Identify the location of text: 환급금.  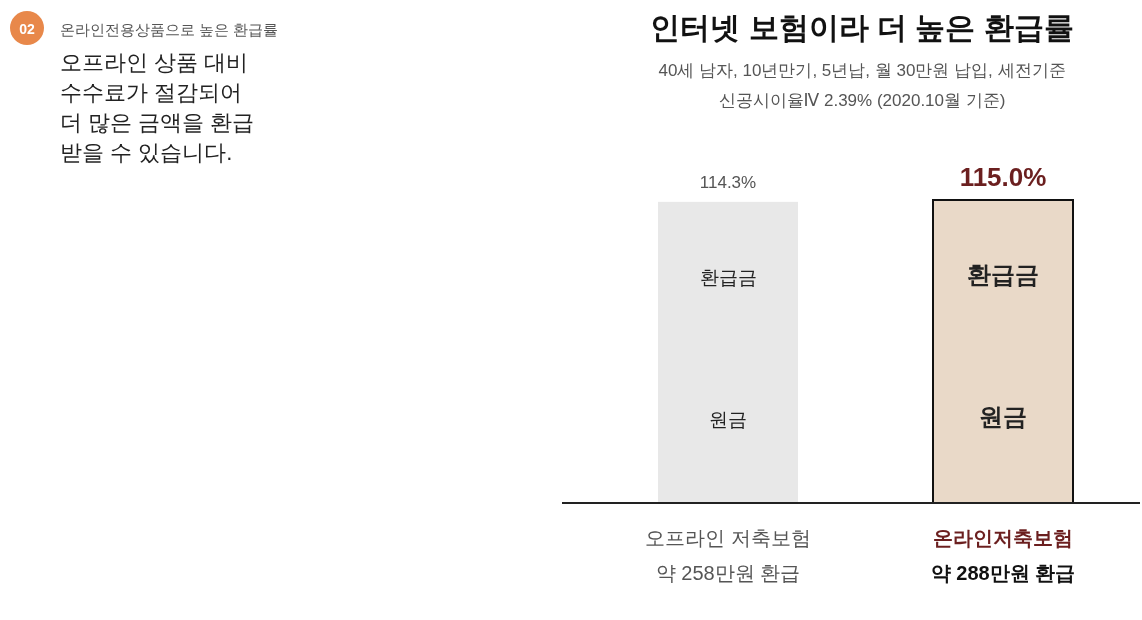
(1003, 274).